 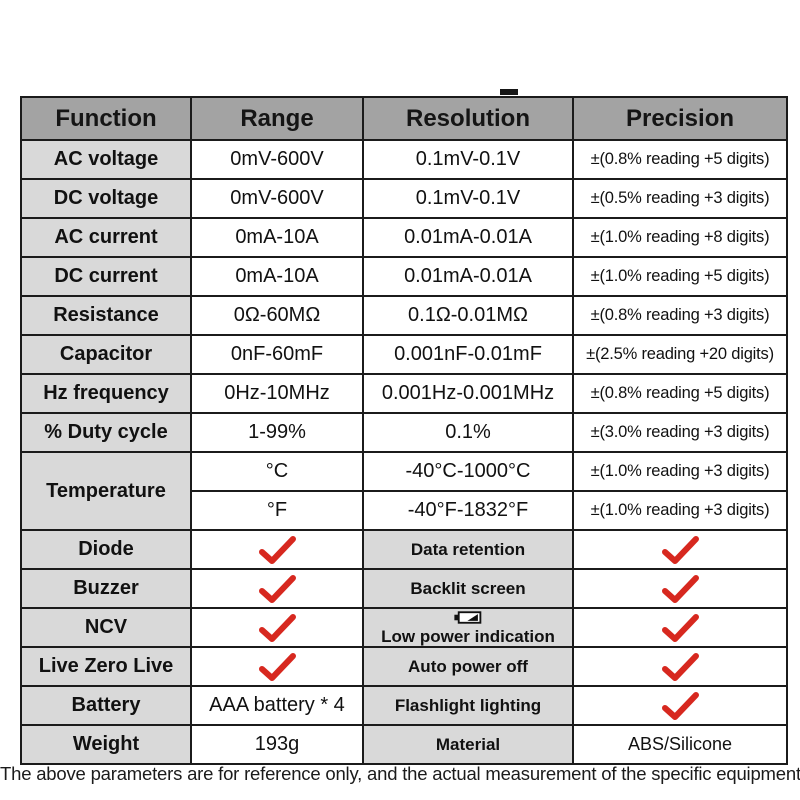 I want to click on table-row-diode: Diode Data retention, so click(x=404, y=549).